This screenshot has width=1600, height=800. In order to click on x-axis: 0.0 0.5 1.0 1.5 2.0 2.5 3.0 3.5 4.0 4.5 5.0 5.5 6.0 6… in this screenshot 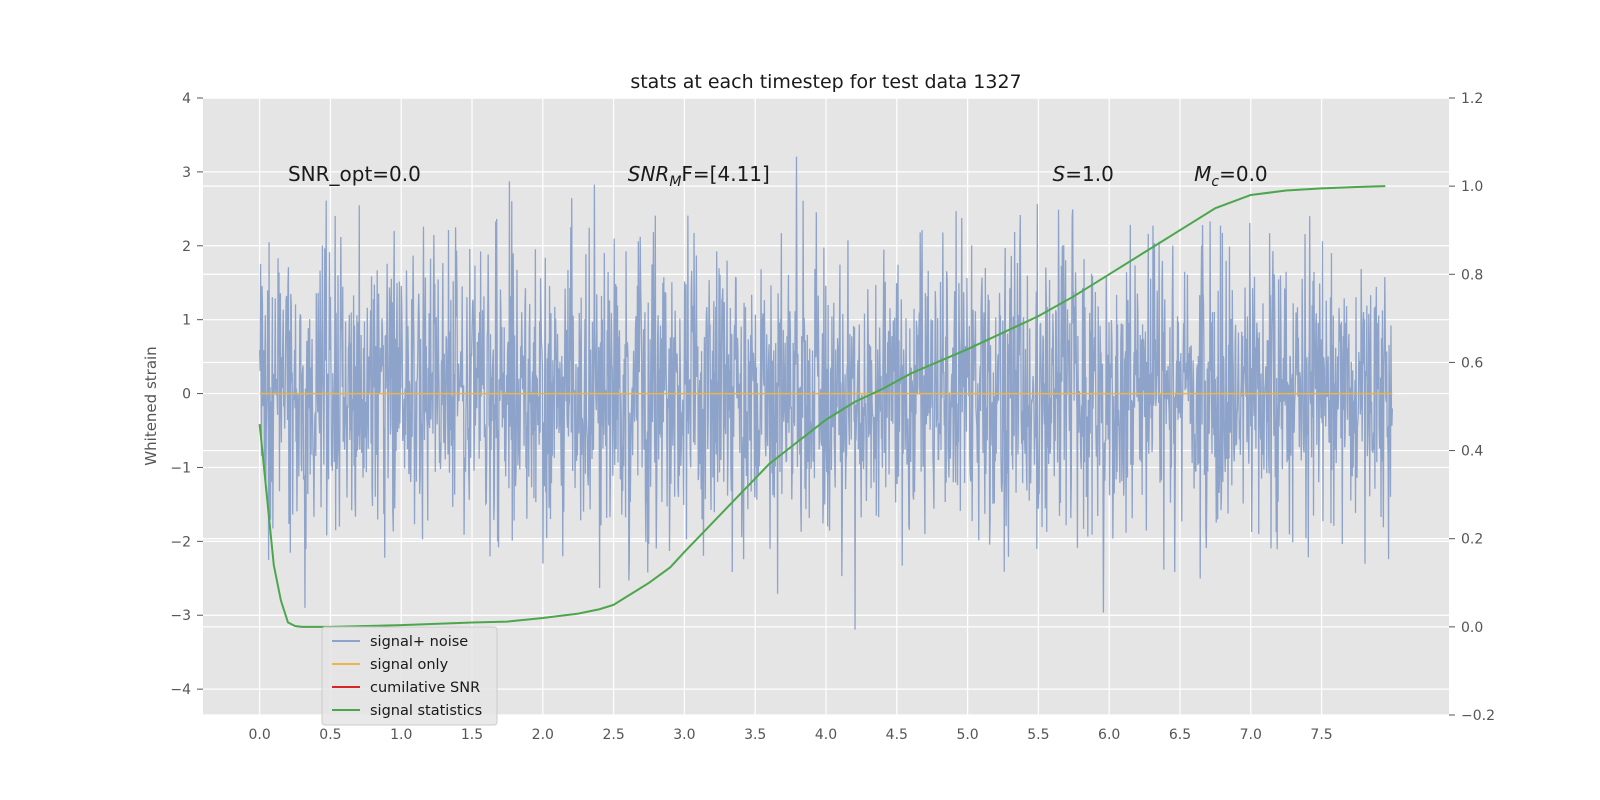, I will do `click(791, 735)`.